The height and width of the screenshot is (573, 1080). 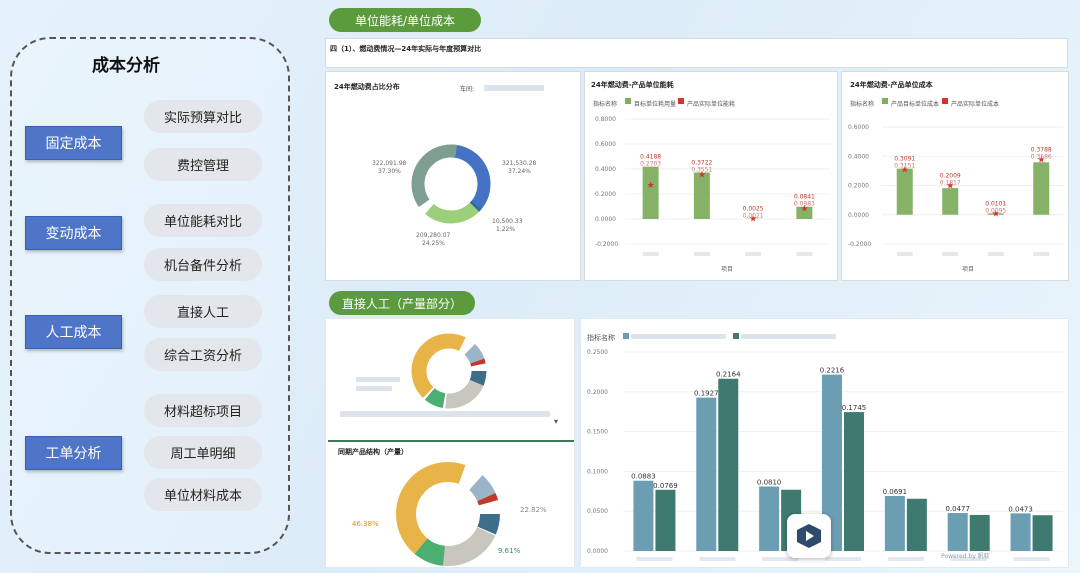 I want to click on labor-bar-label: 0.2164, so click(x=728, y=375).